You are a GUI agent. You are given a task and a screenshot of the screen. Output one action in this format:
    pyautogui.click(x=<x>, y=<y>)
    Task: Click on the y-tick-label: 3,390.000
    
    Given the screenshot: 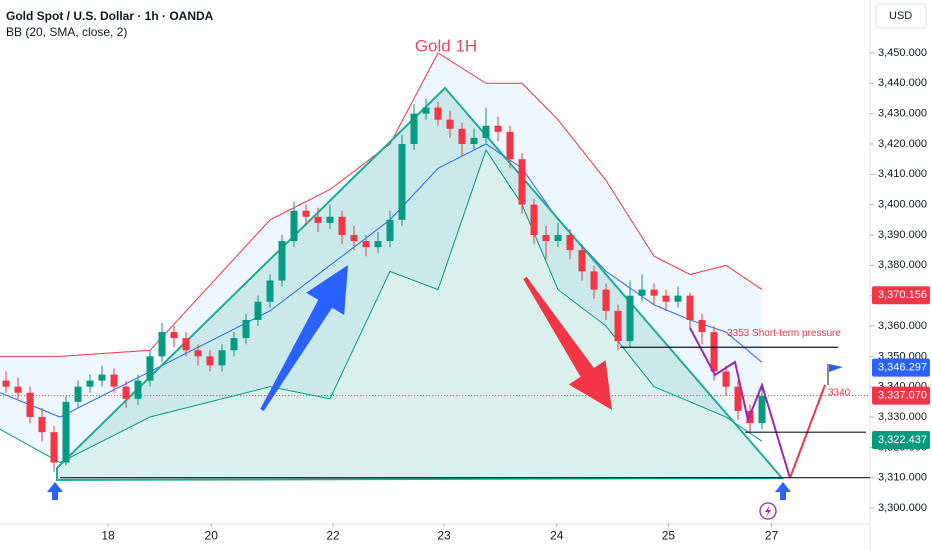 What is the action you would take?
    pyautogui.click(x=902, y=235)
    